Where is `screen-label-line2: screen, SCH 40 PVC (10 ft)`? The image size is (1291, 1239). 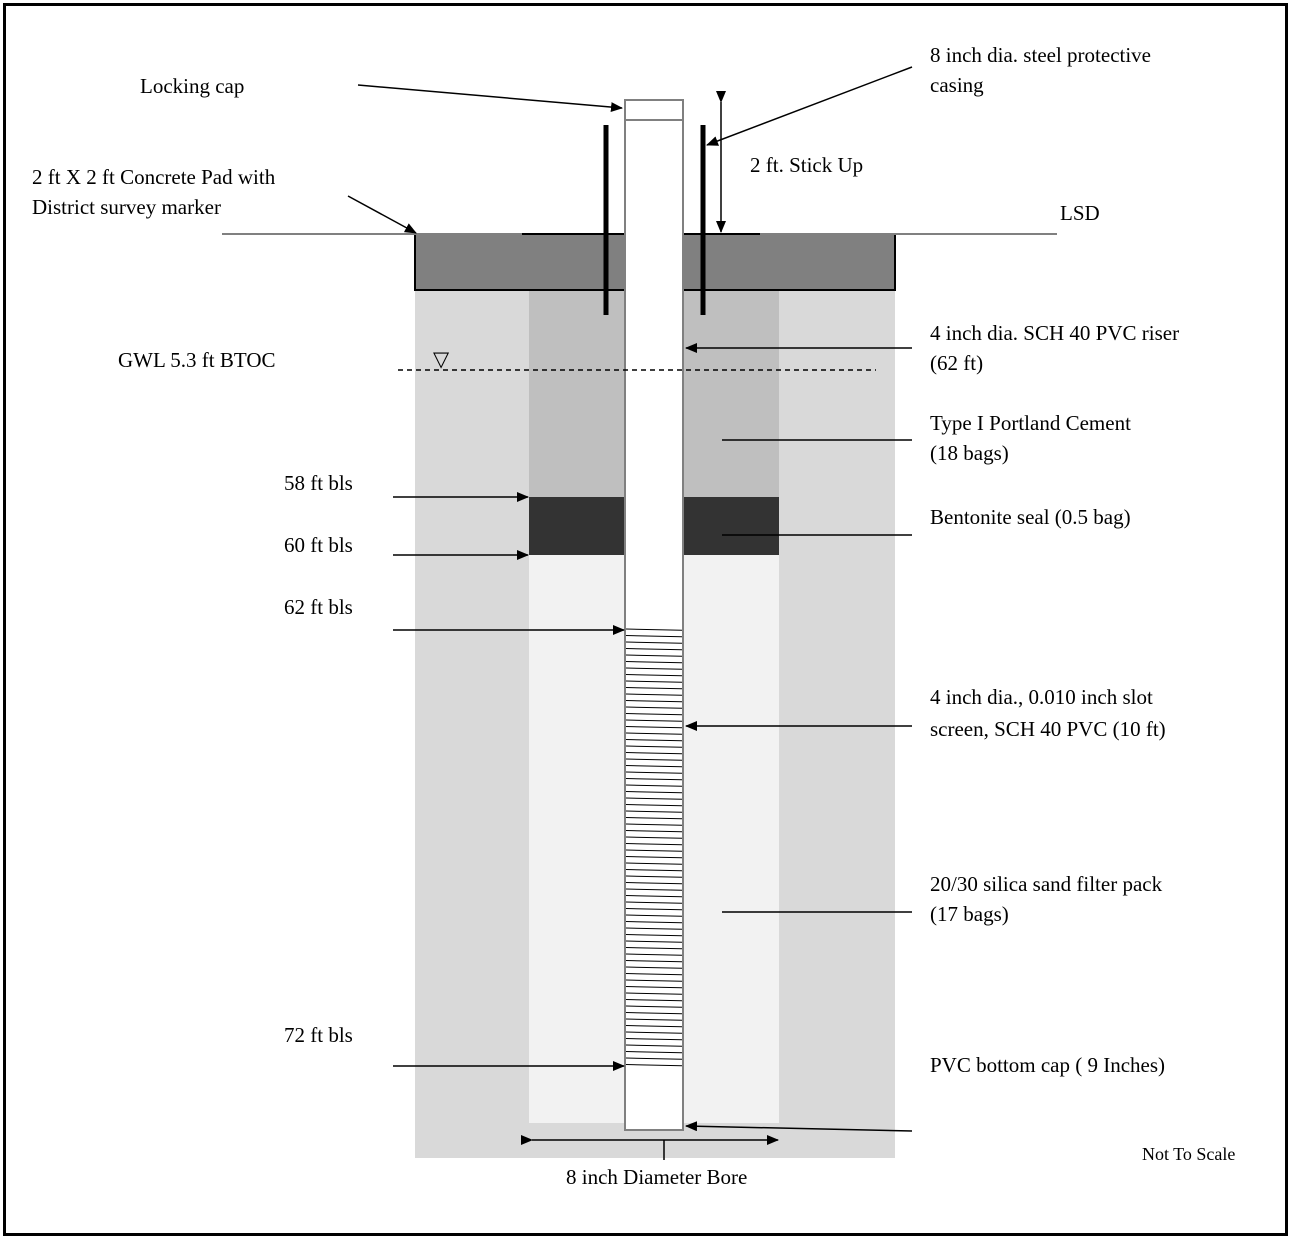
screen-label-line2: screen, SCH 40 PVC (10 ft) is located at coordinates (1048, 729).